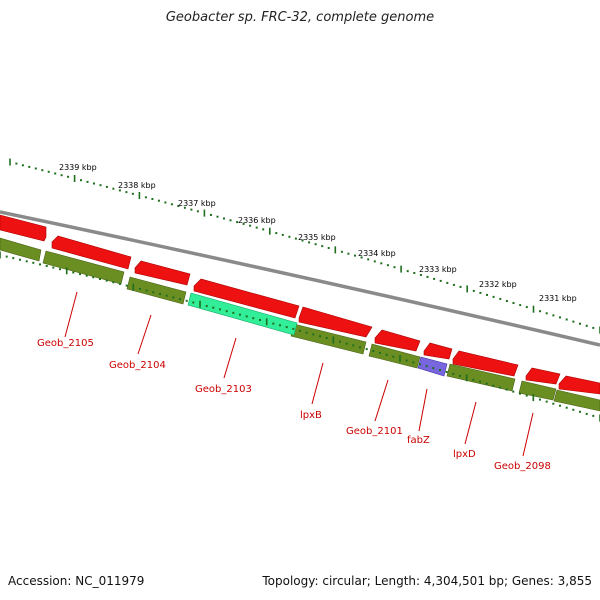  Describe the element at coordinates (76, 581) in the screenshot. I see `accession-text: Accession: NC_011979` at that location.